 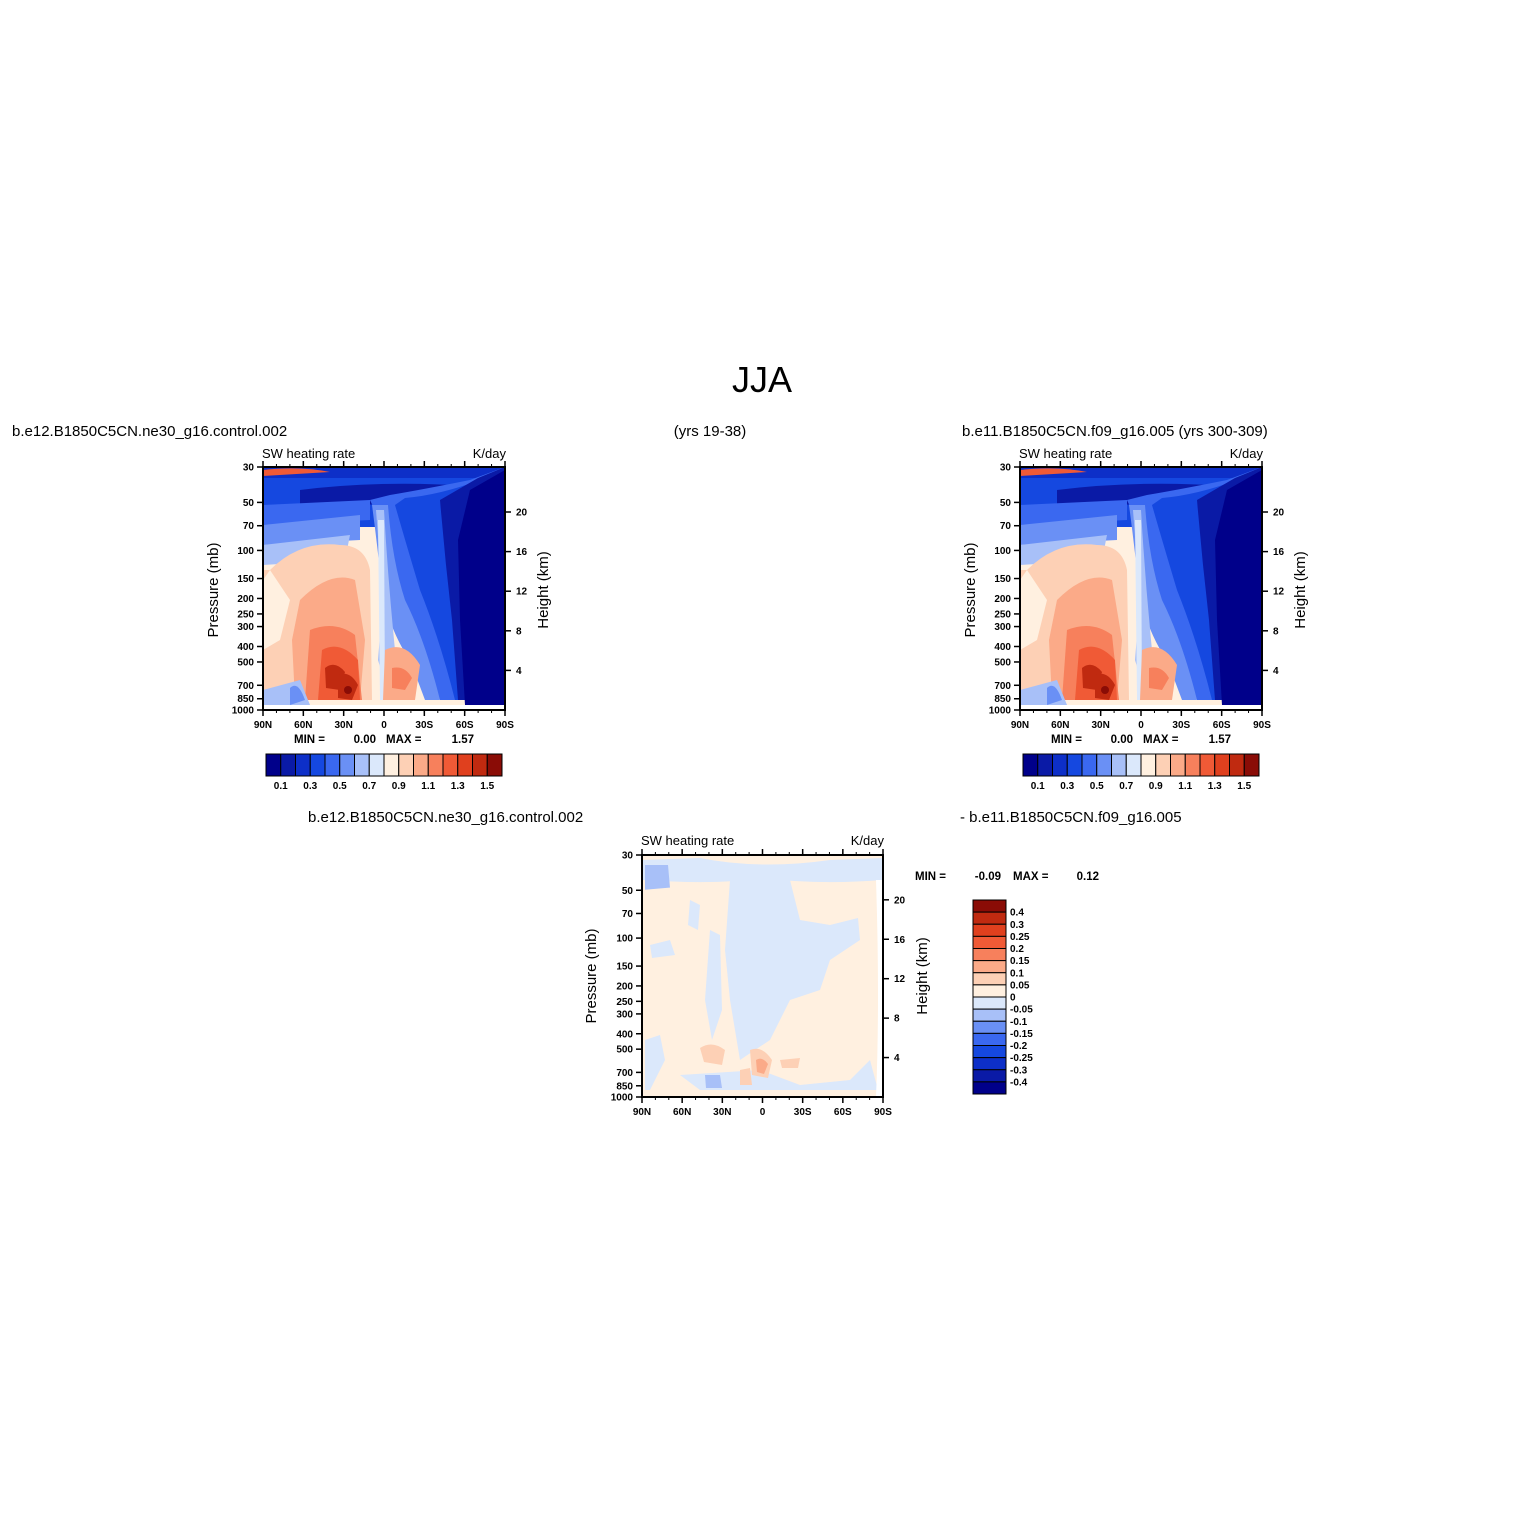 What do you see at coordinates (1161, 740) in the screenshot?
I see `panel-b-max-label: MAX =` at bounding box center [1161, 740].